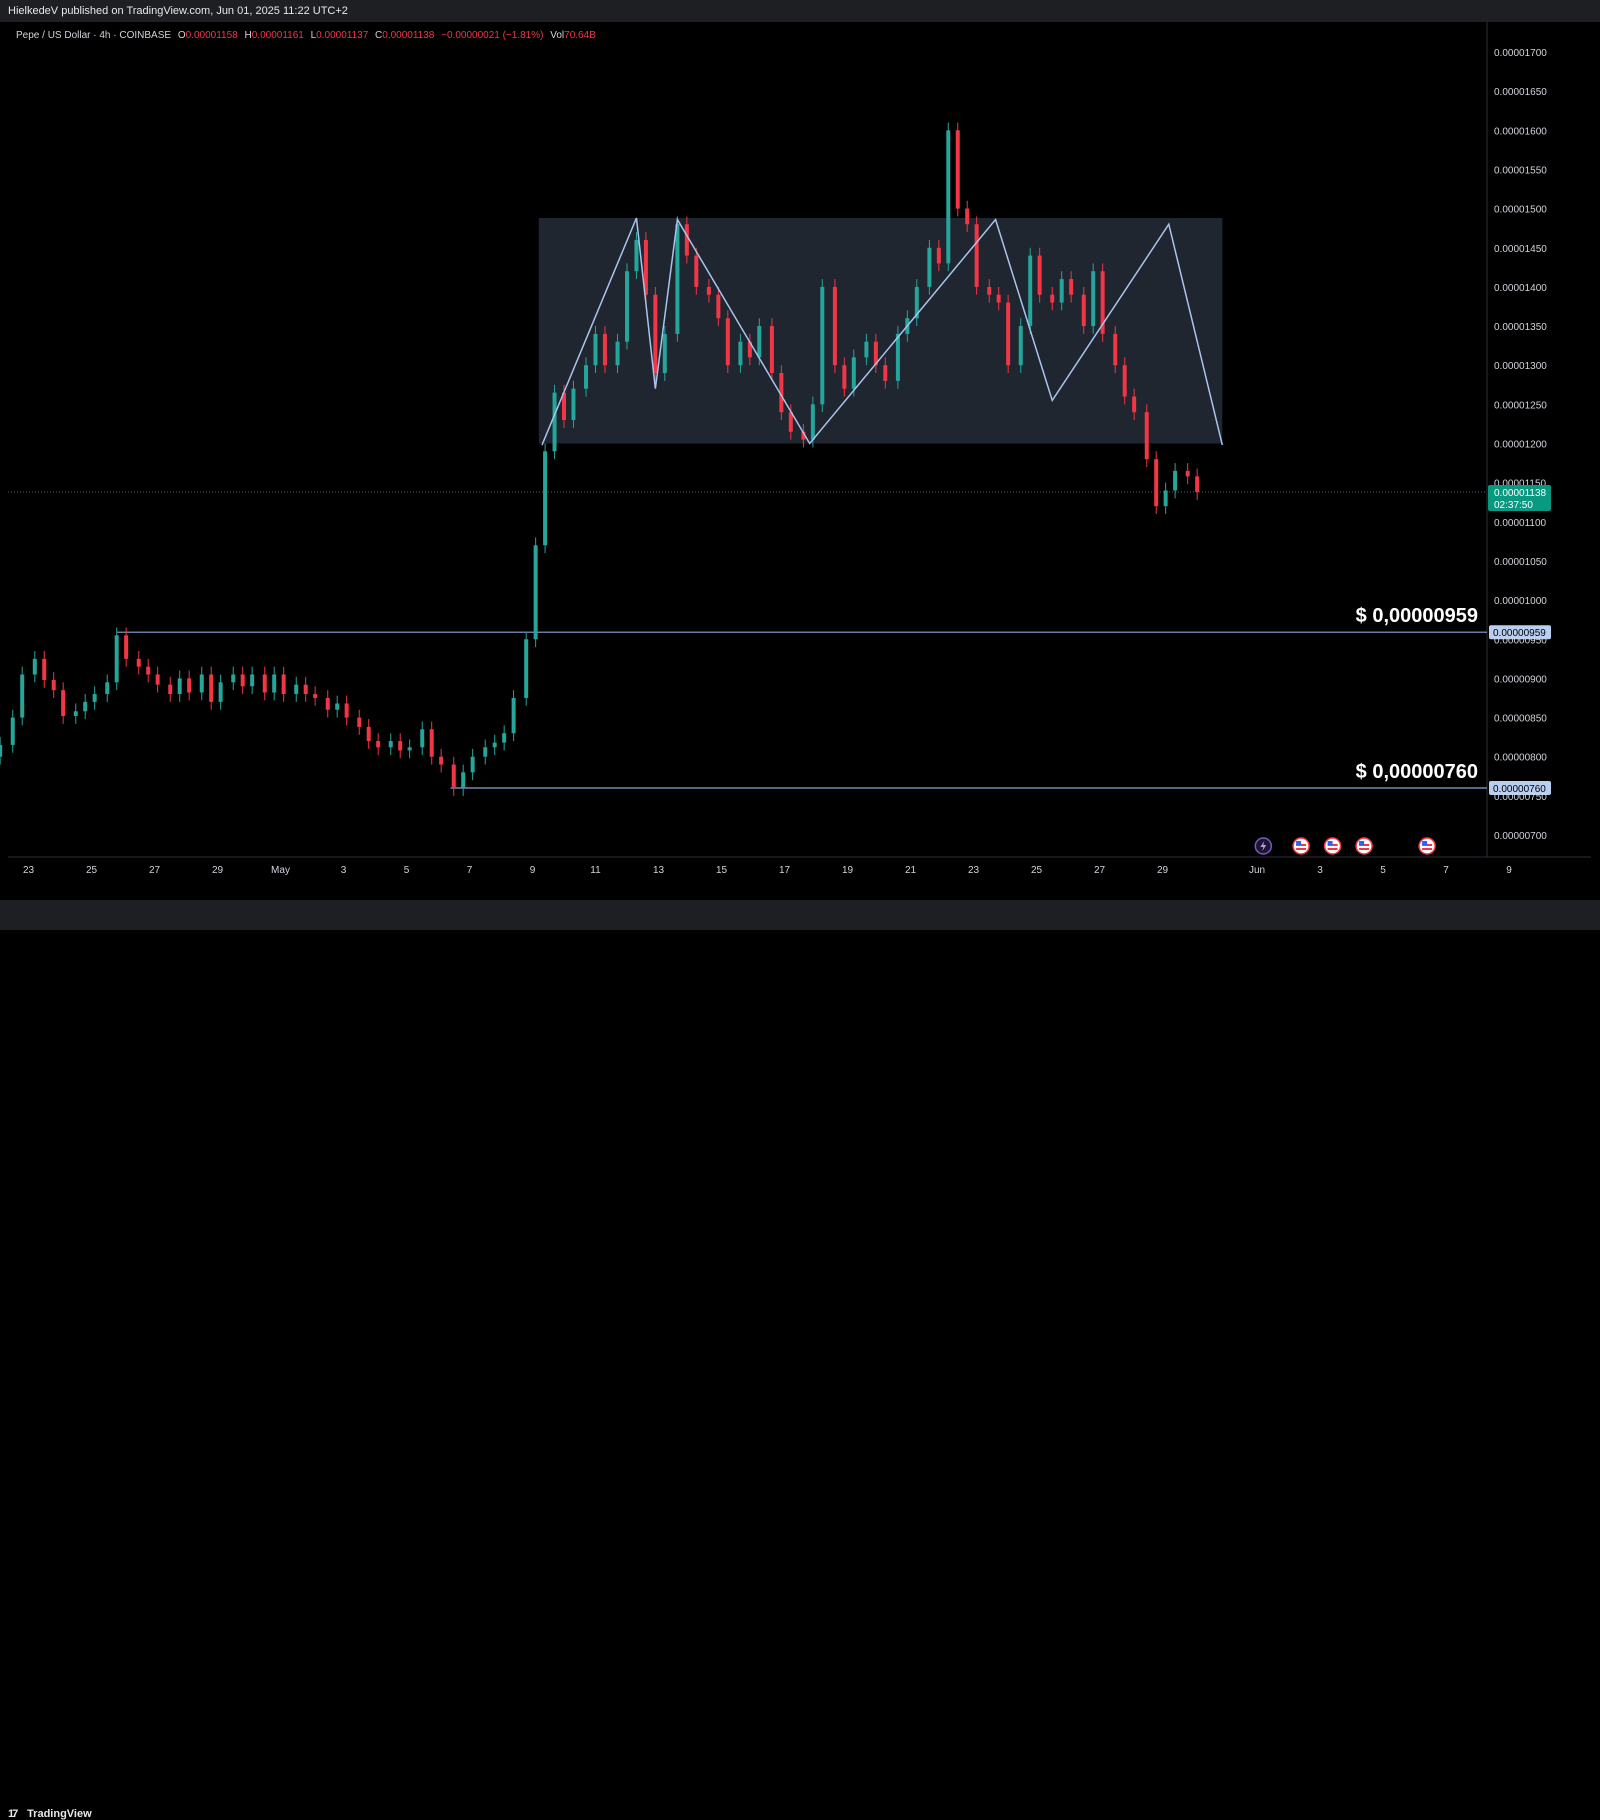 The height and width of the screenshot is (1820, 1600). I want to click on low-label: L, so click(313, 35).